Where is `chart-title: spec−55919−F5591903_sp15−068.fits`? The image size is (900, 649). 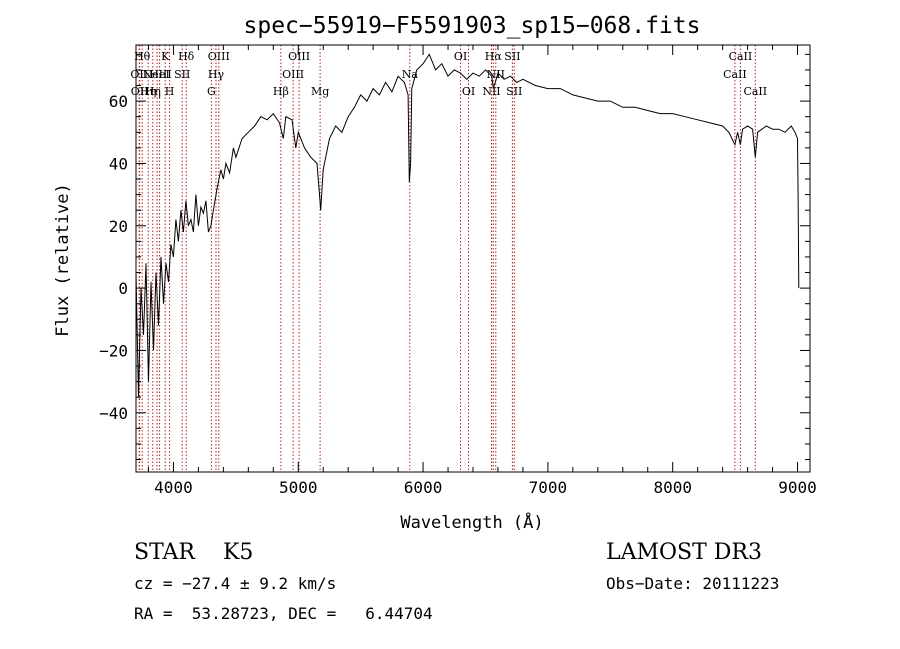
chart-title: spec−55919−F5591903_sp15−068.fits is located at coordinates (472, 26).